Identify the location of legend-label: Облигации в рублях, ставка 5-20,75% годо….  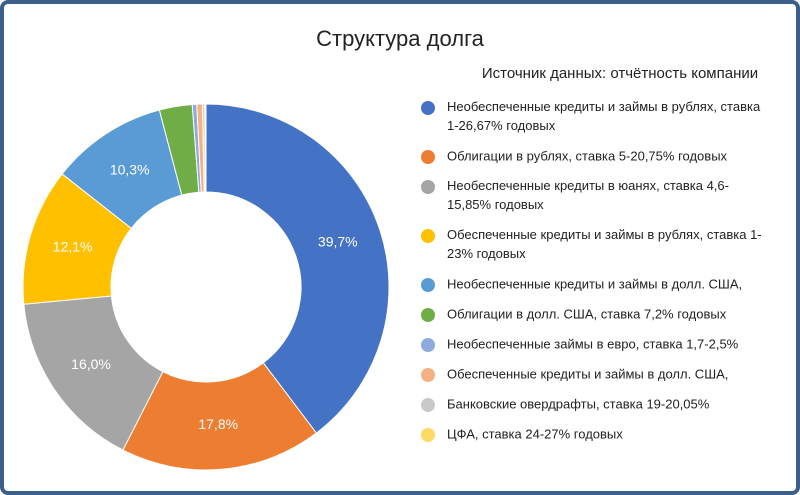
(587, 155).